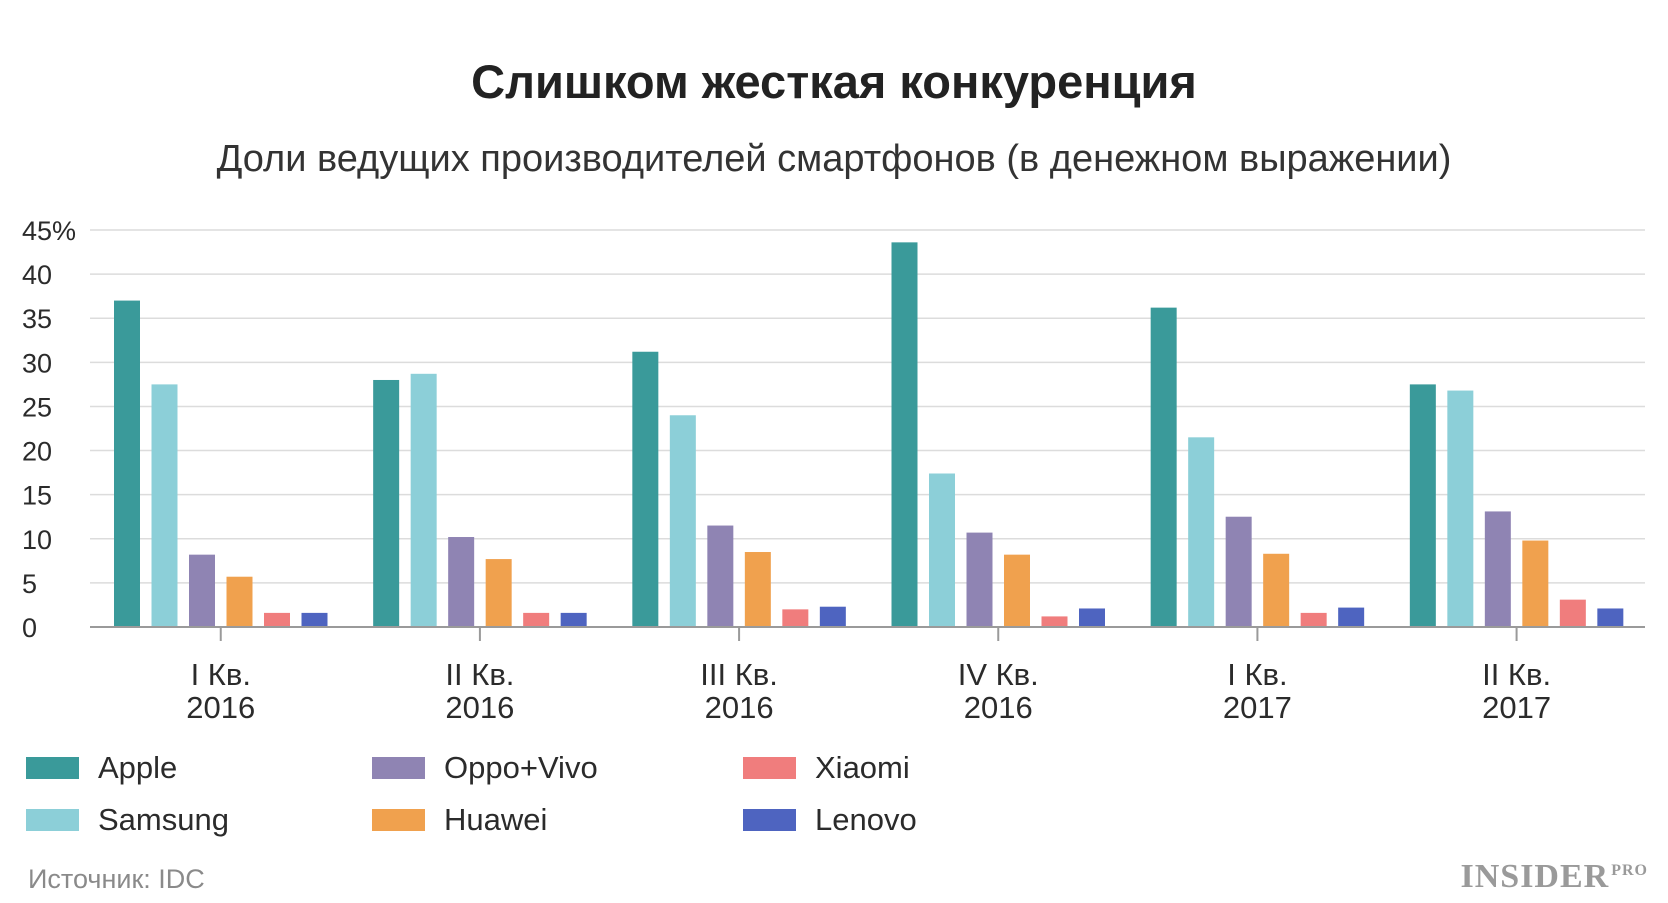 The image size is (1668, 903). I want to click on y-tick-label: 40, so click(37, 275).